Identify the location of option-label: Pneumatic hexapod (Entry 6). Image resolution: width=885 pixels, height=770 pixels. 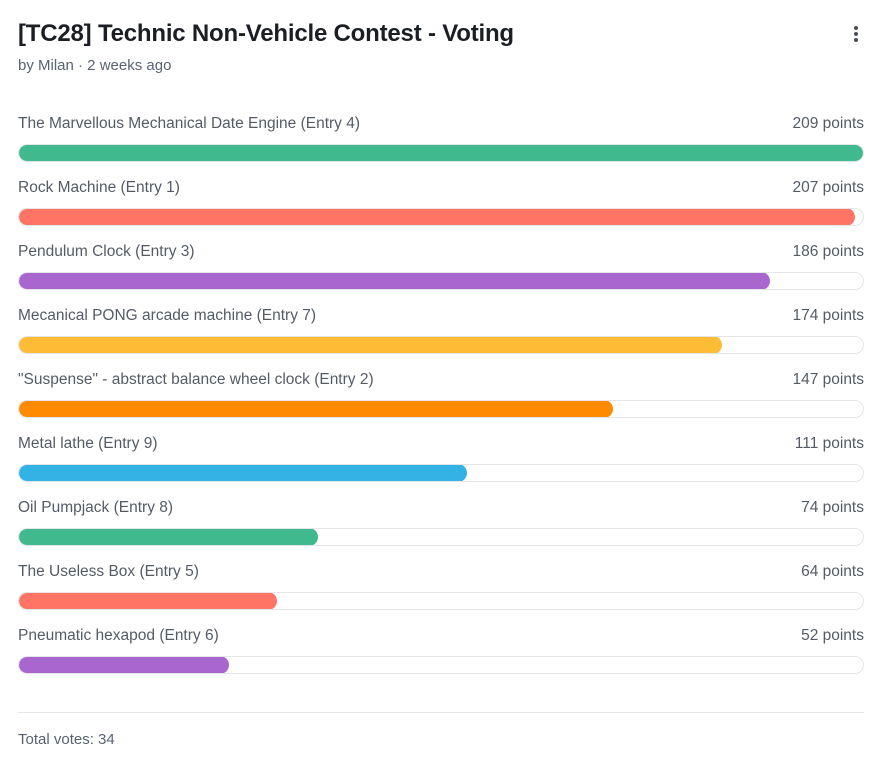
(118, 635).